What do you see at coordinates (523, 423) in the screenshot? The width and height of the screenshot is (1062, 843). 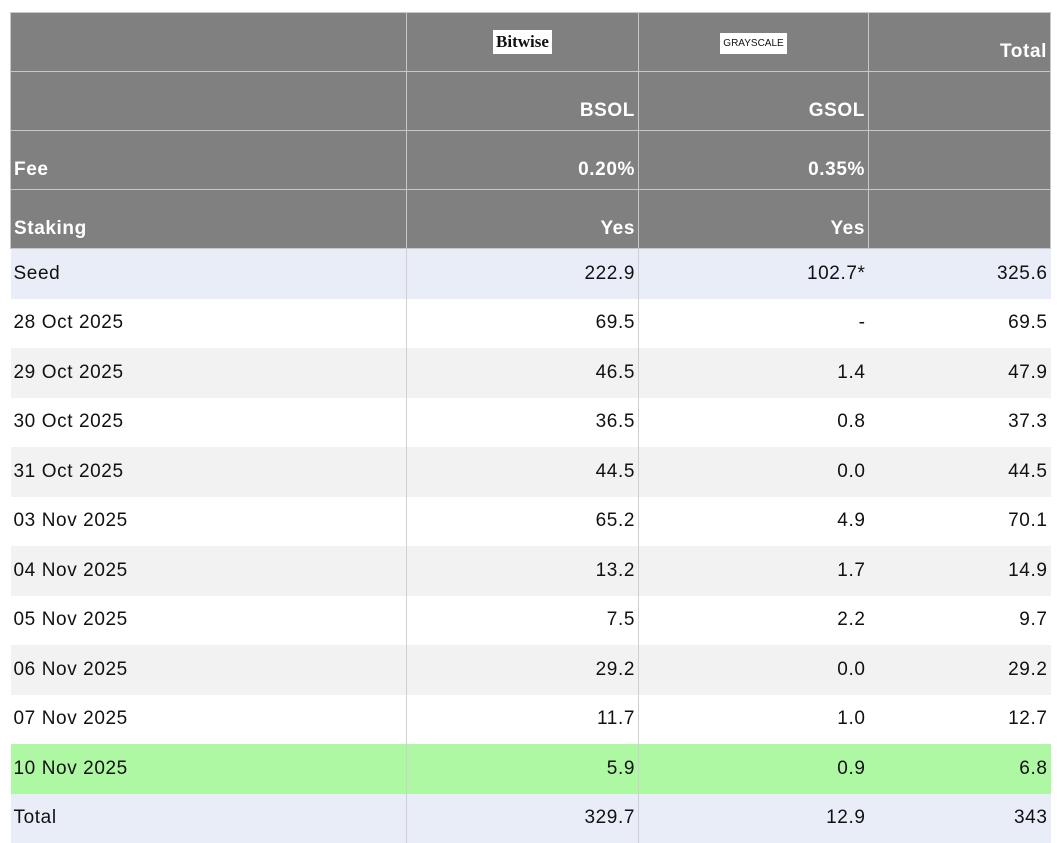 I see `value-cell: 36.5` at bounding box center [523, 423].